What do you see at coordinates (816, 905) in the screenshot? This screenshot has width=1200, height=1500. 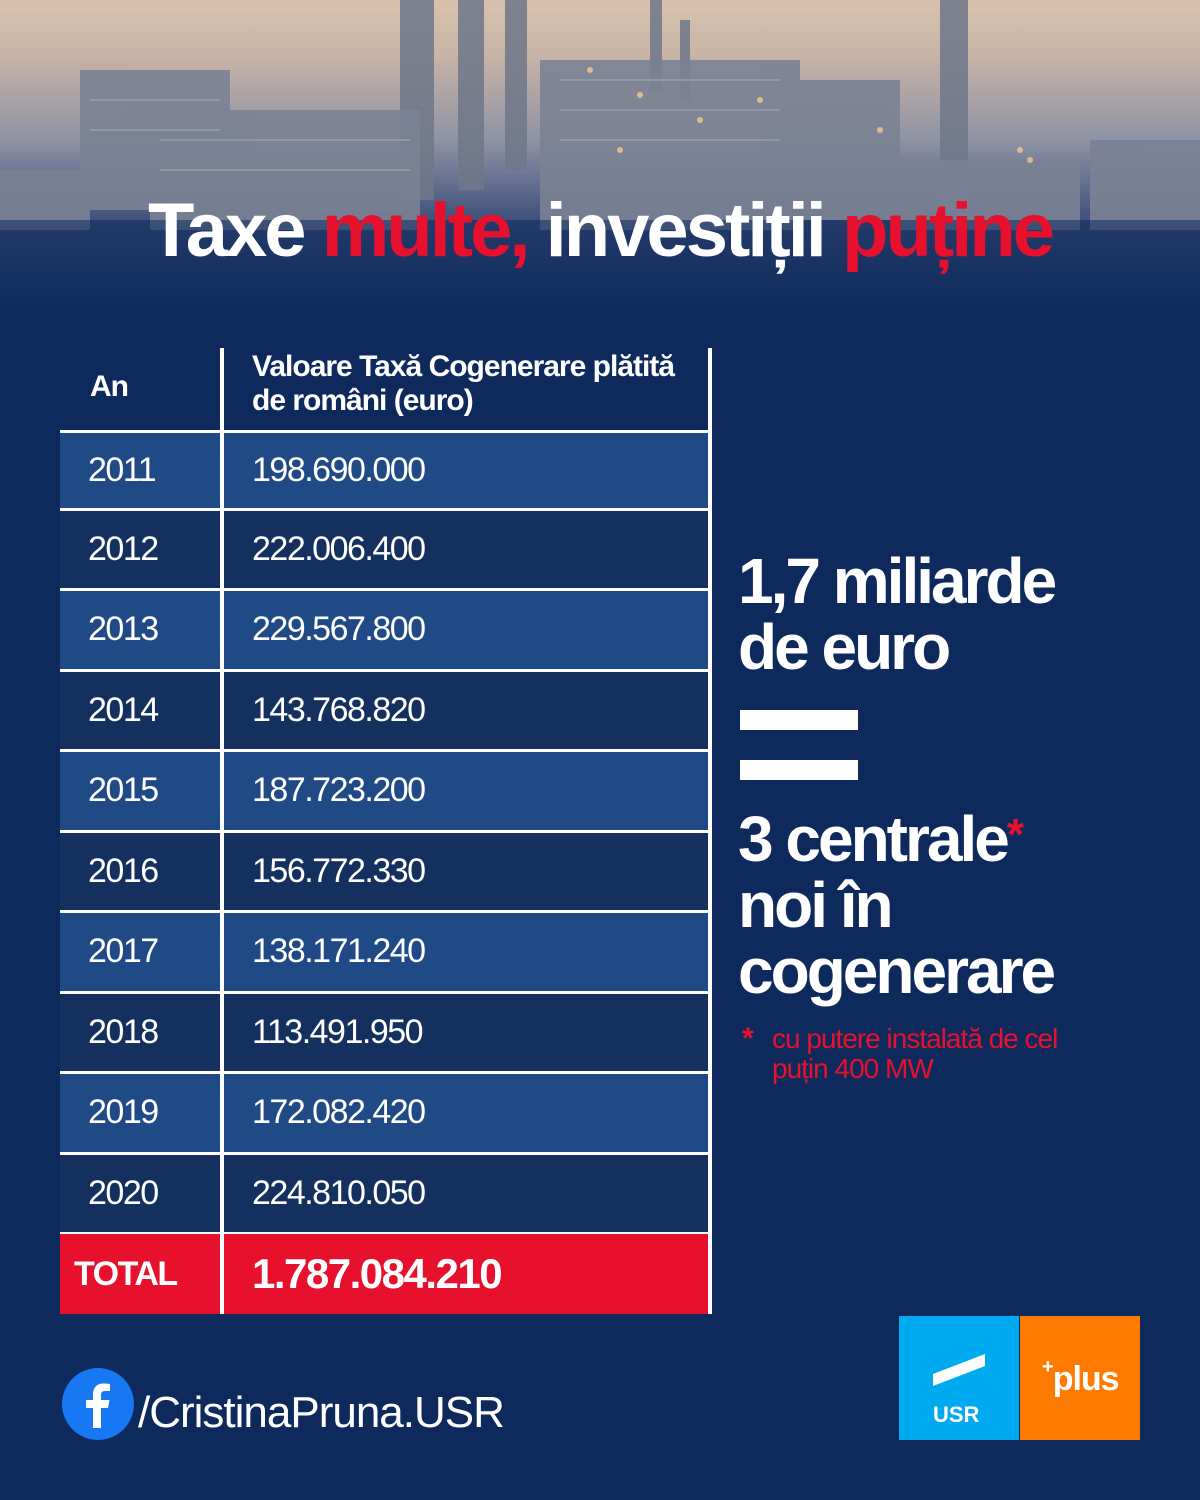 I see `plants-line-2: noi în` at bounding box center [816, 905].